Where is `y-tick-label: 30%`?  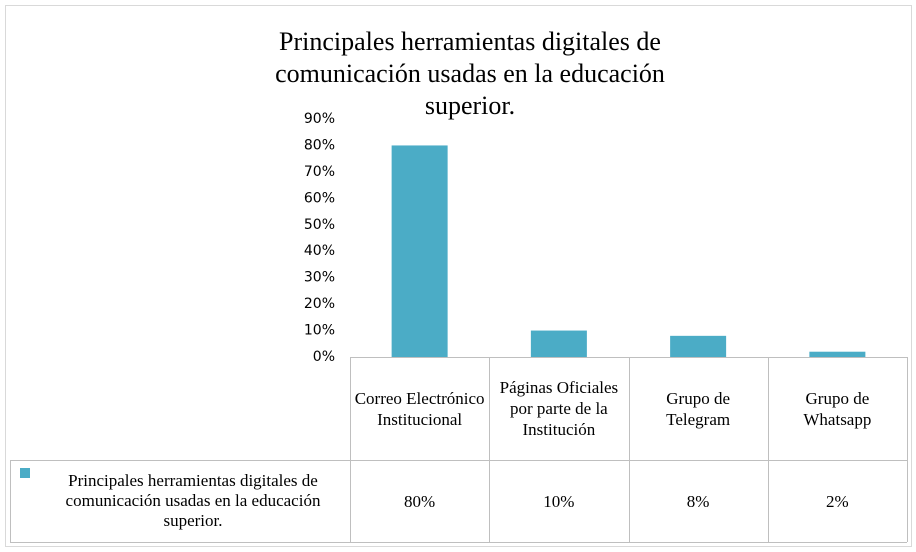
y-tick-label: 30% is located at coordinates (319, 278).